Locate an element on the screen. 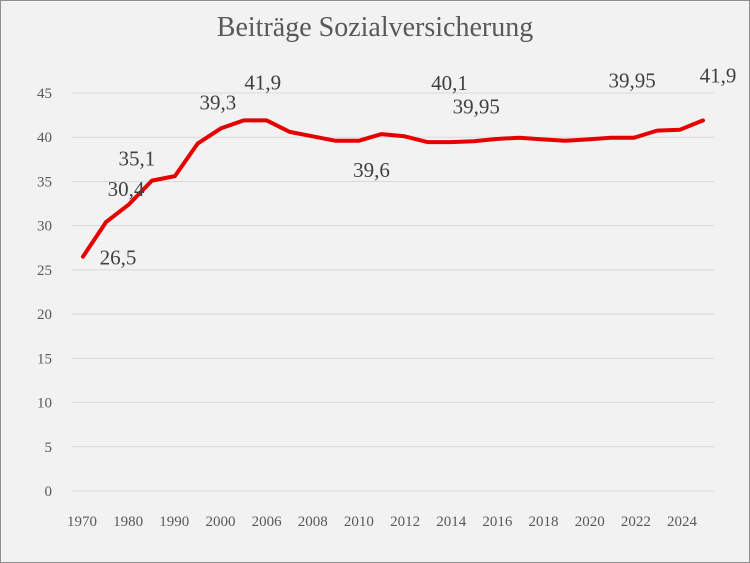  x-tick-label: 2024 is located at coordinates (682, 522).